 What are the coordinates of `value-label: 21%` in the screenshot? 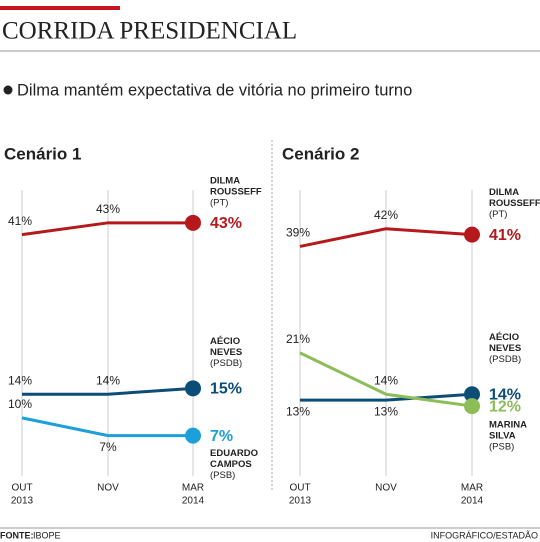 It's located at (298, 339).